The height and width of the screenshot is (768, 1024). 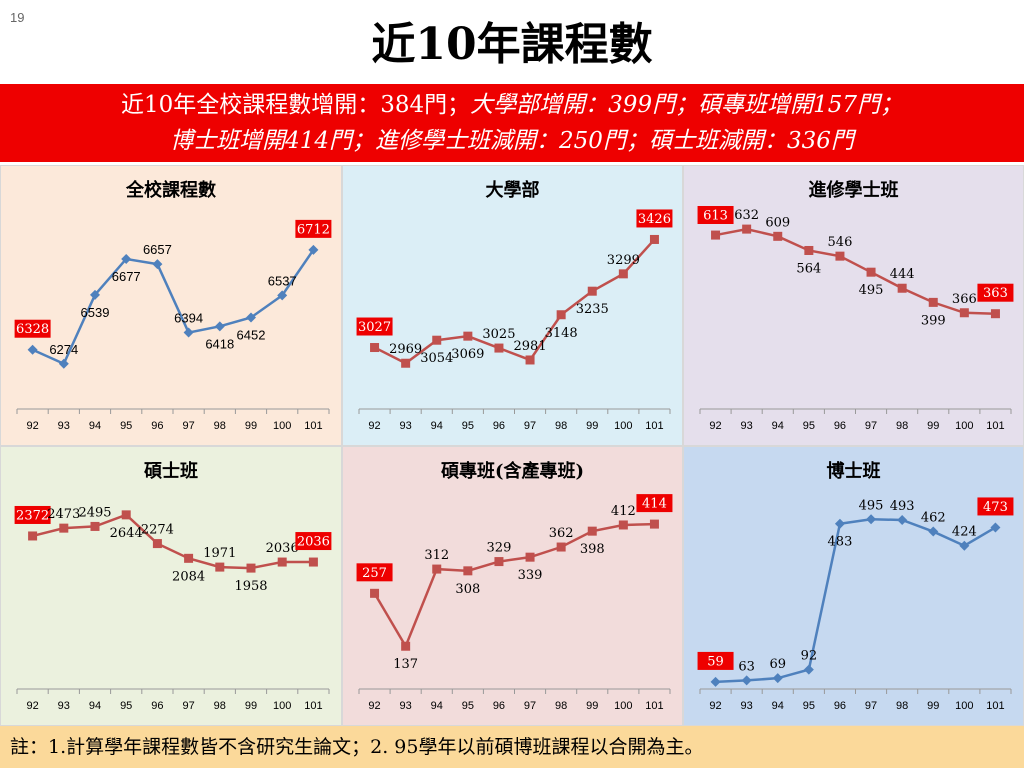 What do you see at coordinates (964, 426) in the screenshot?
I see `x-tick-label: 100` at bounding box center [964, 426].